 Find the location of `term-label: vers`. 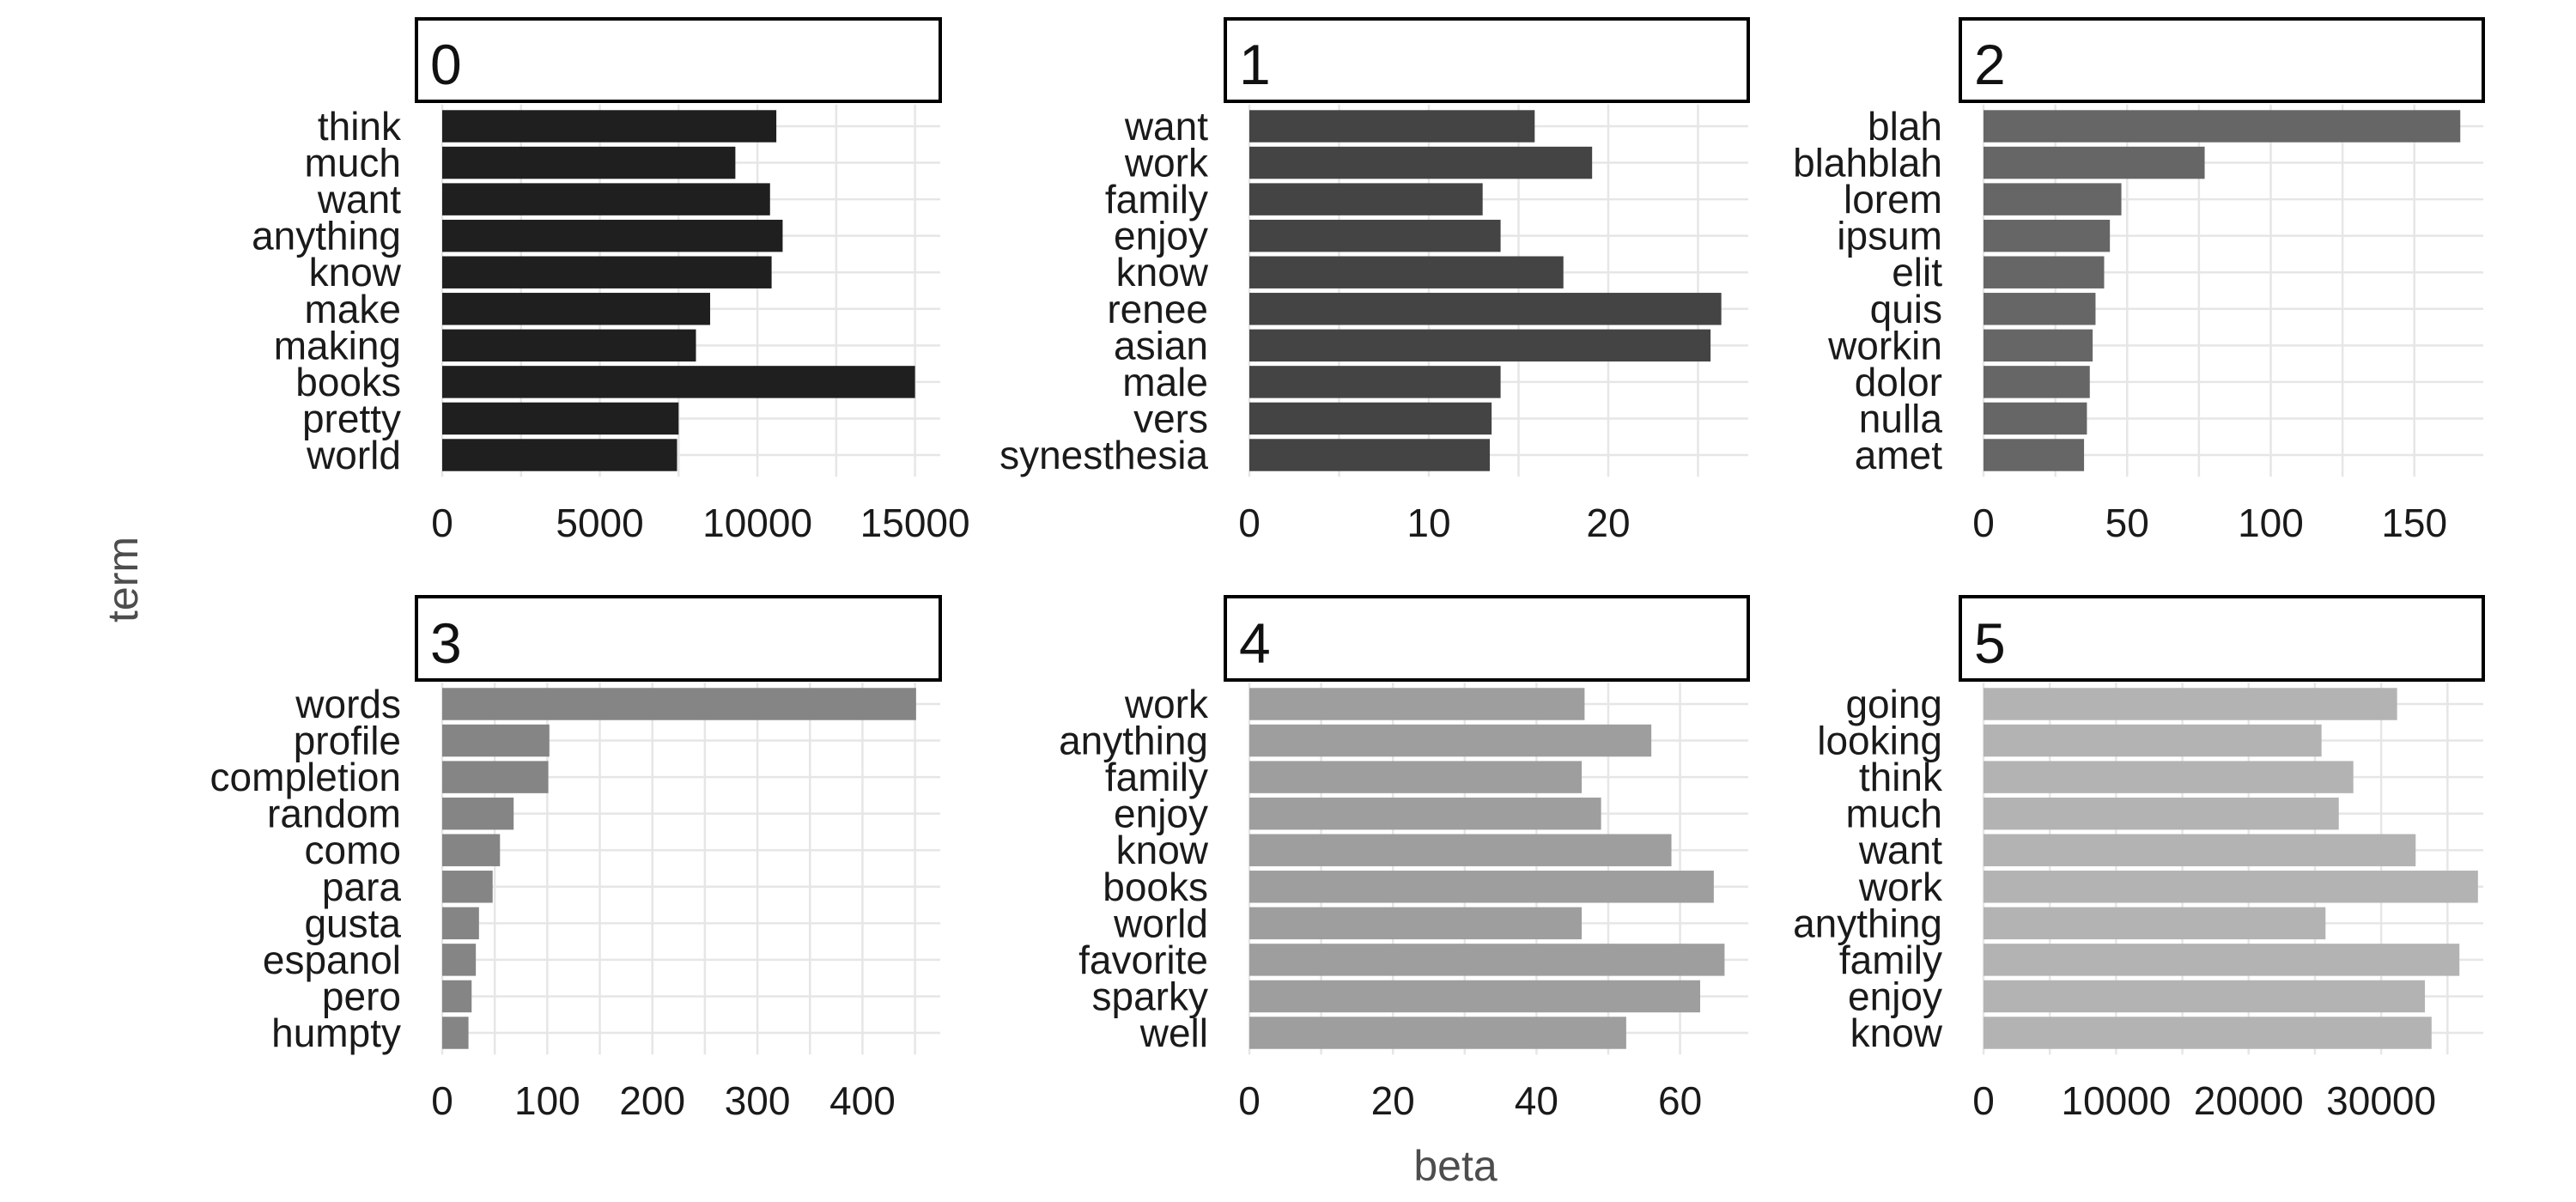

term-label: vers is located at coordinates (1170, 418).